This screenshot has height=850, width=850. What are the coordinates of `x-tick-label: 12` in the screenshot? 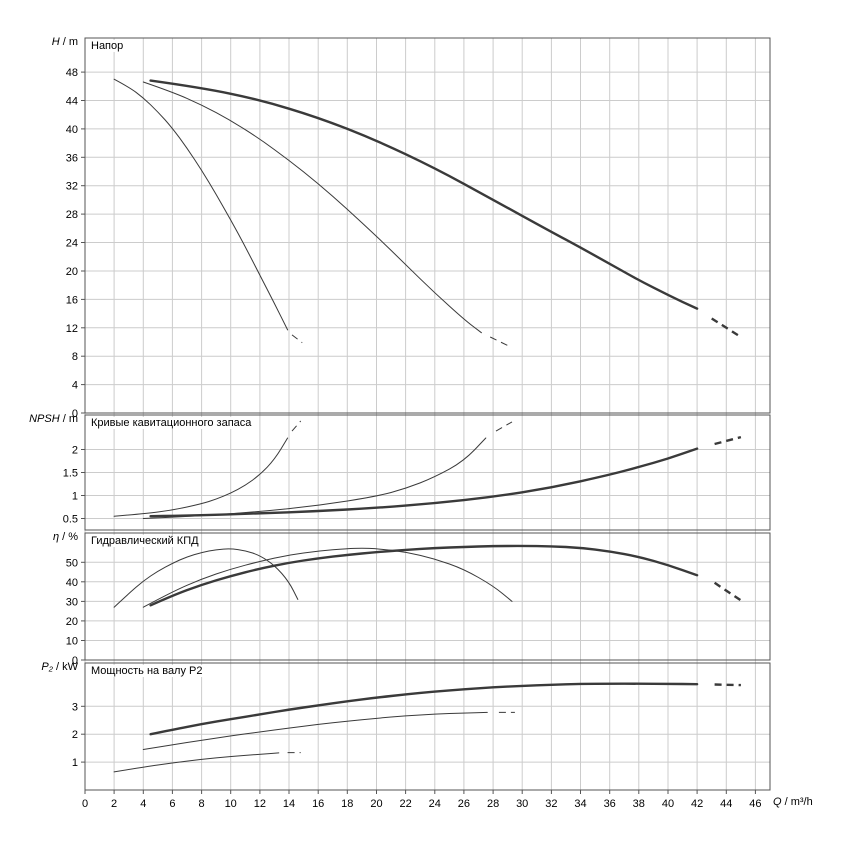 It's located at (260, 804).